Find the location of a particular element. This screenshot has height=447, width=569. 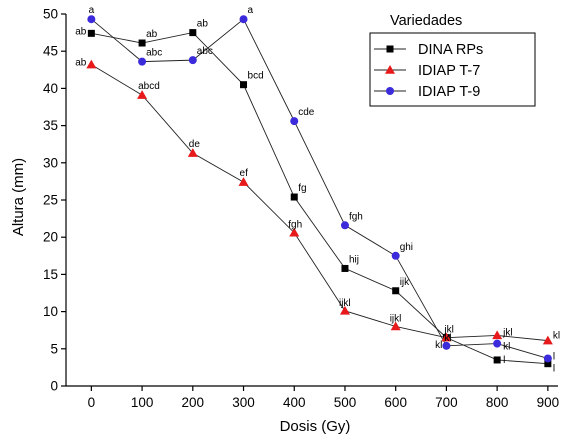

x-tick-label: 100 is located at coordinates (142, 402).